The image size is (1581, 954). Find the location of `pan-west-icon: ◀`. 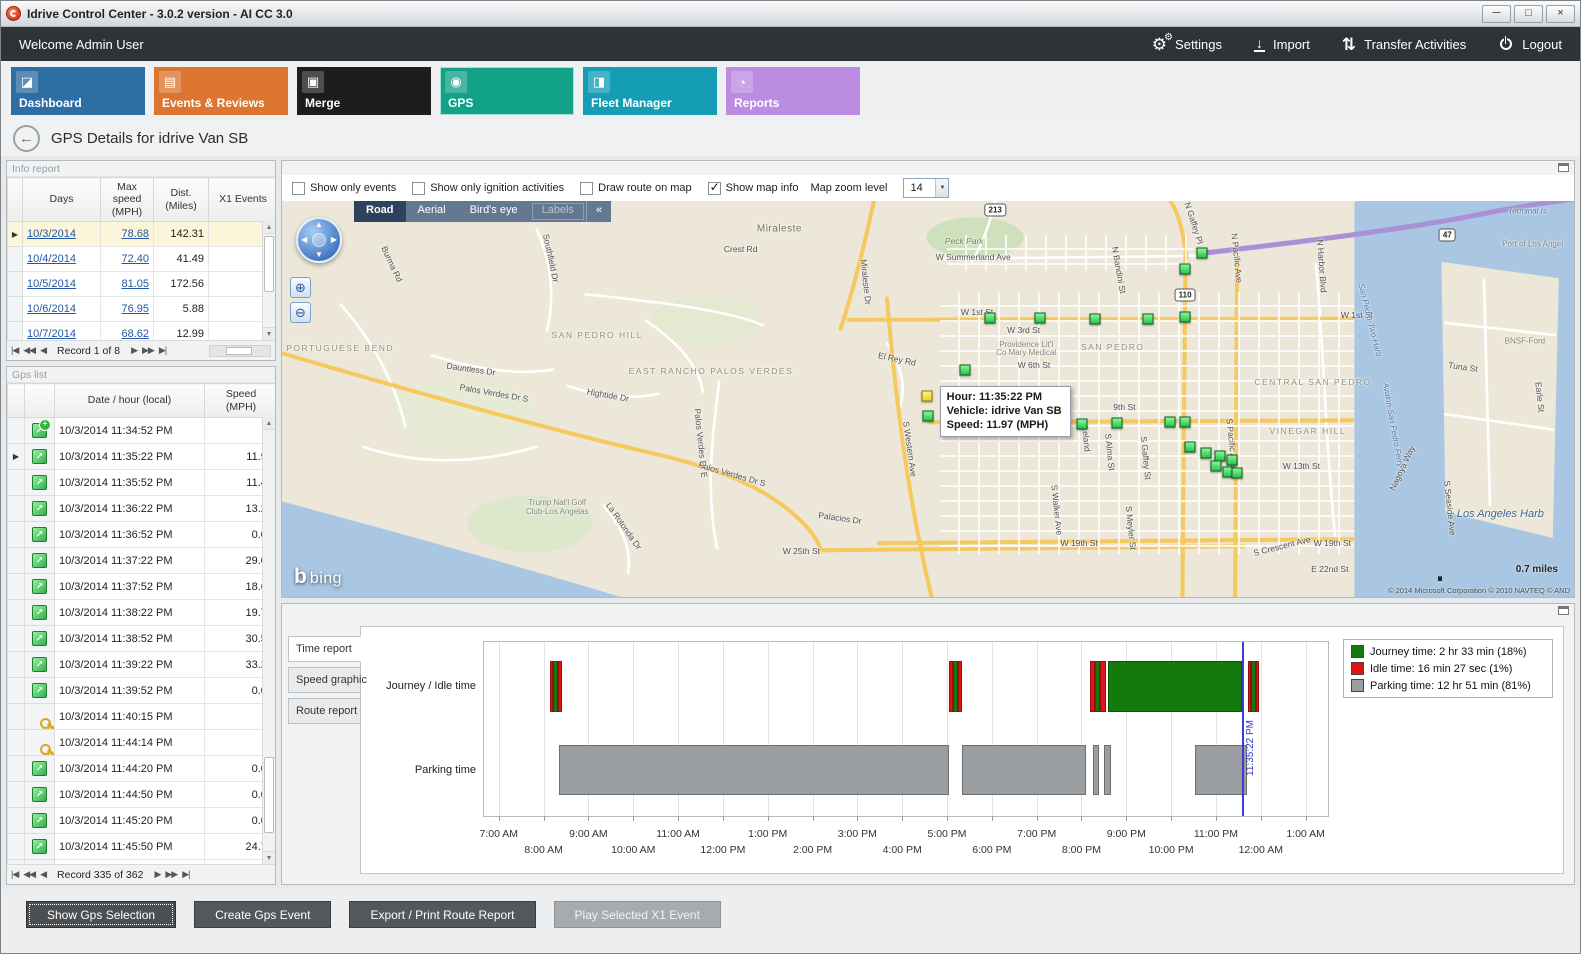

pan-west-icon: ◀ is located at coordinates (304, 239).